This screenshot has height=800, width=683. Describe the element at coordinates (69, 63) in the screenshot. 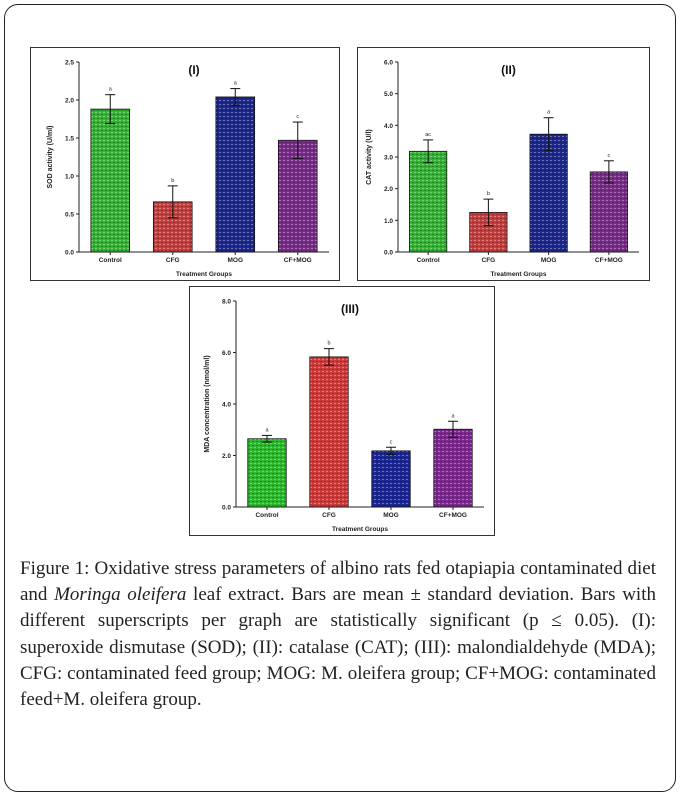

I see `y-tick-label: 2.5` at that location.